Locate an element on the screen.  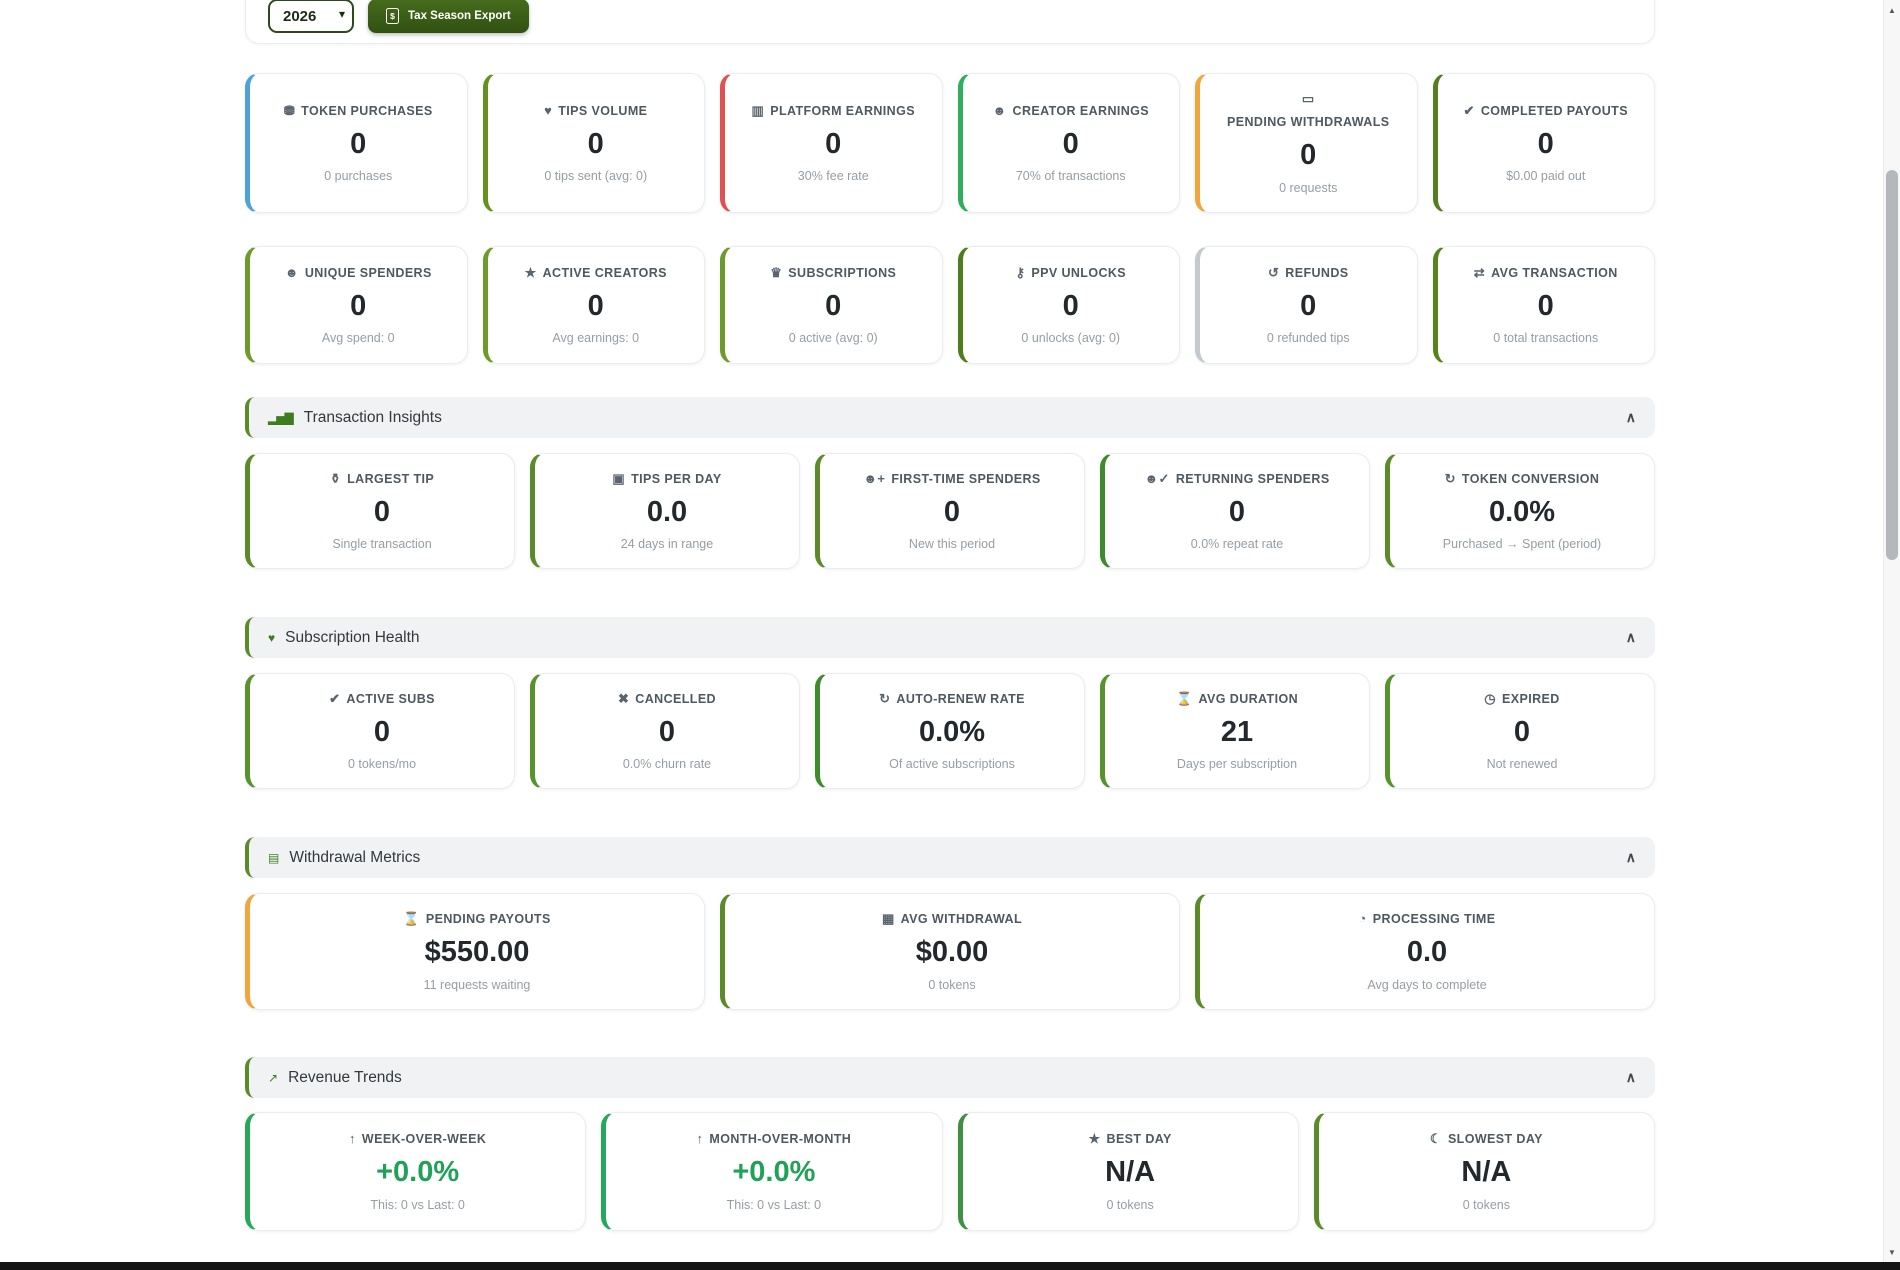
card-label: ⌛ AVG DURATION is located at coordinates (1237, 699).